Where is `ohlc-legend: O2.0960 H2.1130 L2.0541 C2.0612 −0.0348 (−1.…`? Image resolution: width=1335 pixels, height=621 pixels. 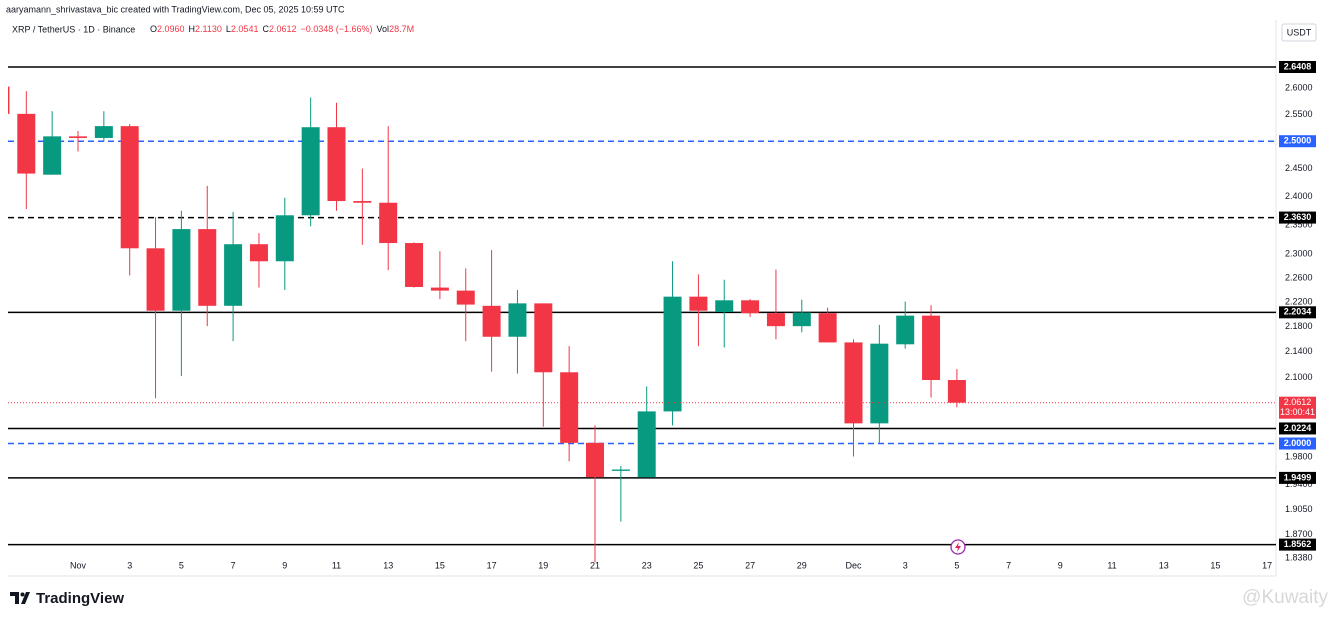 ohlc-legend: O2.0960 H2.1130 L2.0541 C2.0612 −0.0348 (−1.… is located at coordinates (282, 29).